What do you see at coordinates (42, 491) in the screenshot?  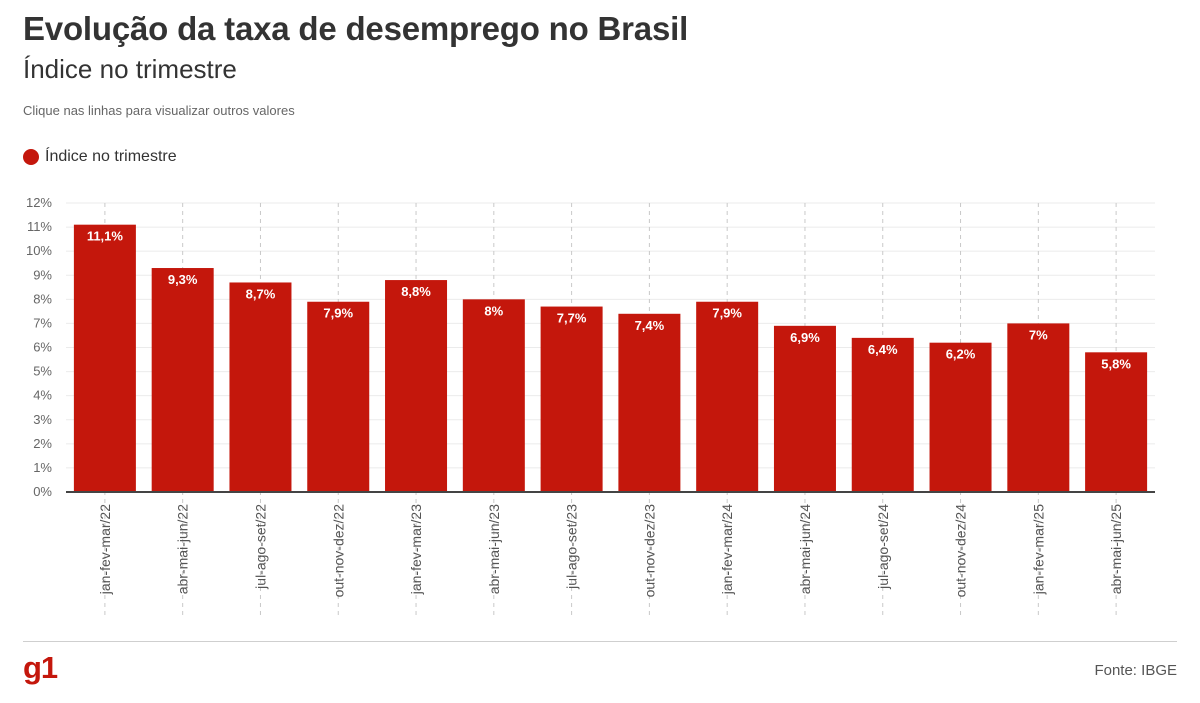 I see `y-tick-label: 0%` at bounding box center [42, 491].